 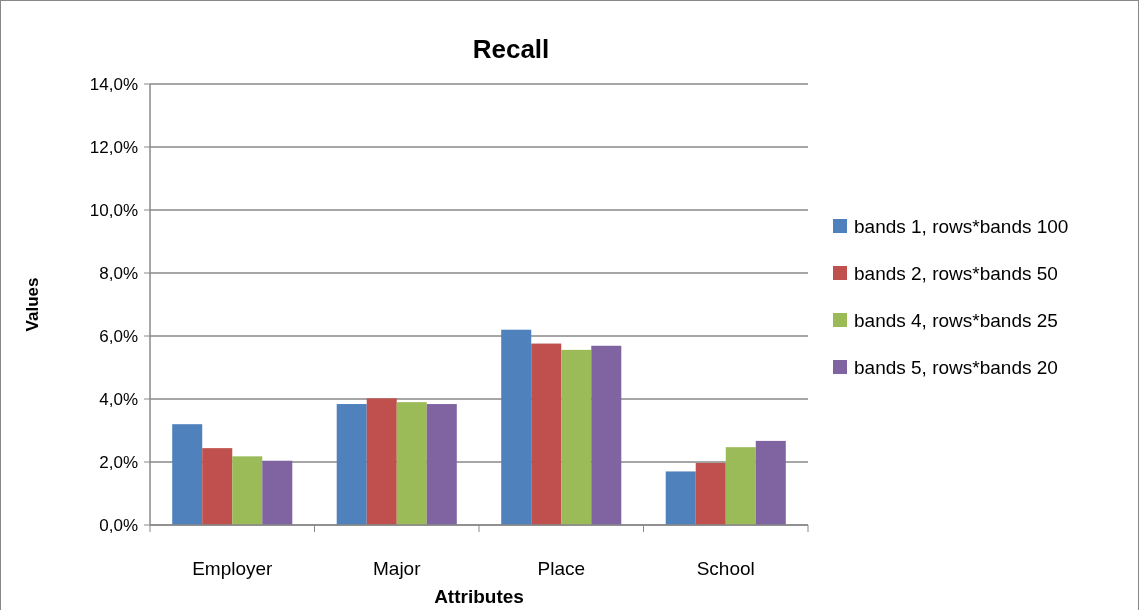 I want to click on x-tick-label: Place, so click(x=561, y=568).